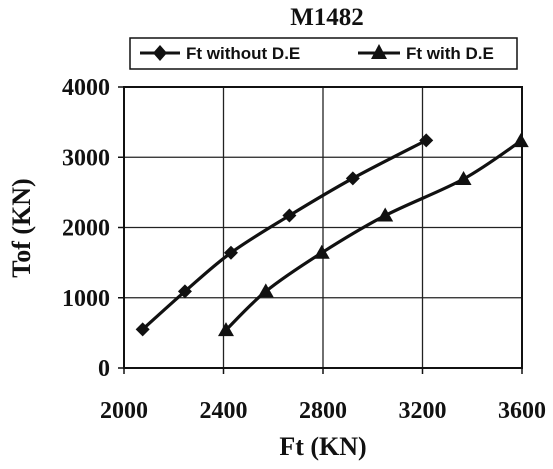 This screenshot has height=469, width=553. Describe the element at coordinates (86, 229) in the screenshot. I see `y-tick-label: 2000` at that location.